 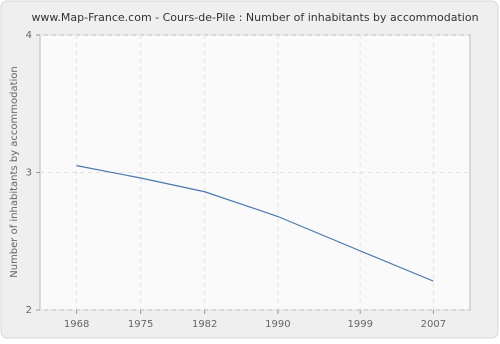 What do you see at coordinates (29, 173) in the screenshot?
I see `y-tick-label: 3` at bounding box center [29, 173].